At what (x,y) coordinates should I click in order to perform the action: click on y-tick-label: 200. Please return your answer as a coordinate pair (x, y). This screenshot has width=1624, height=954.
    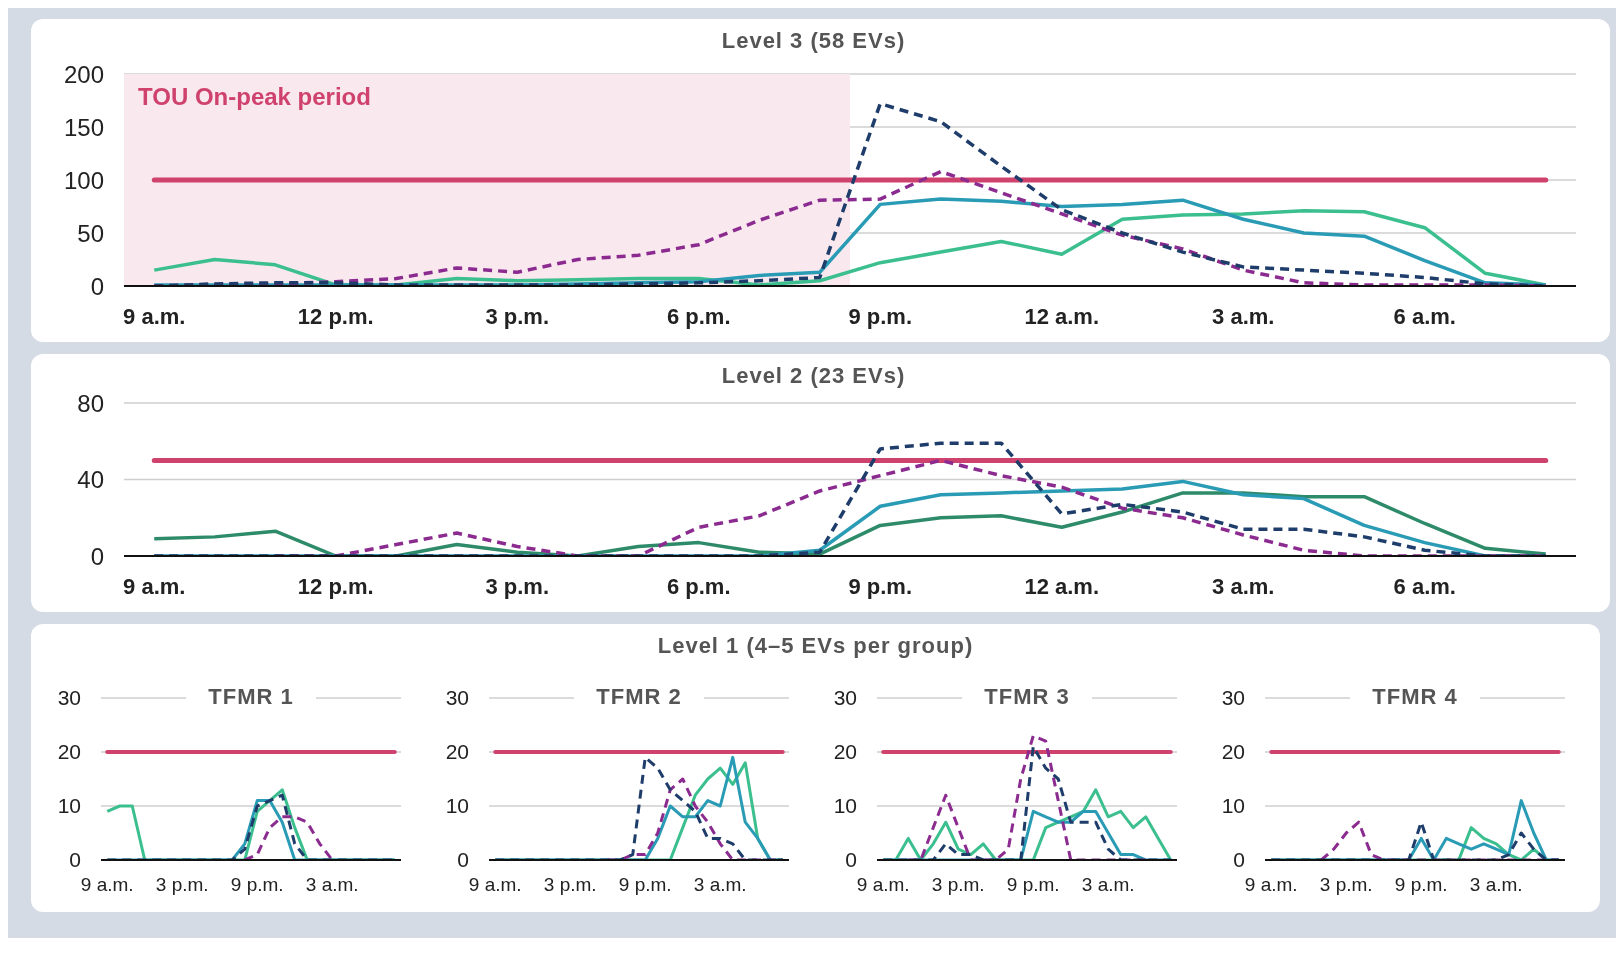
    Looking at the image, I should click on (83, 74).